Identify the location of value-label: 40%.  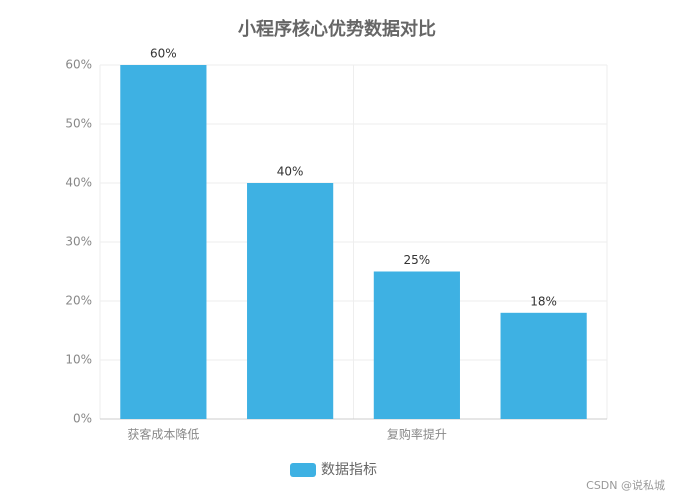
(290, 172).